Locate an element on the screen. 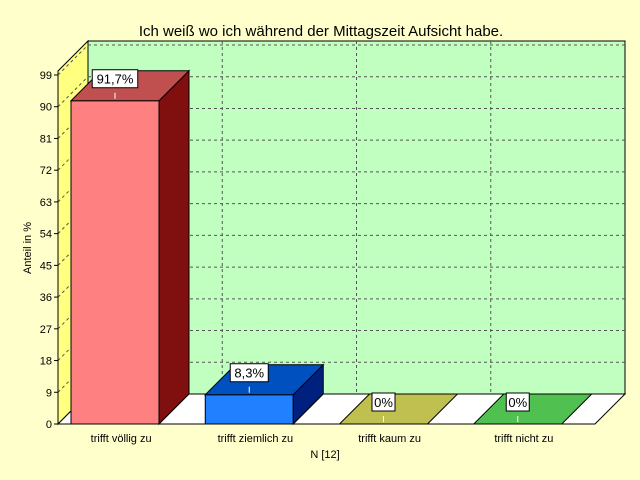  data-label-3: 0% is located at coordinates (517, 402).